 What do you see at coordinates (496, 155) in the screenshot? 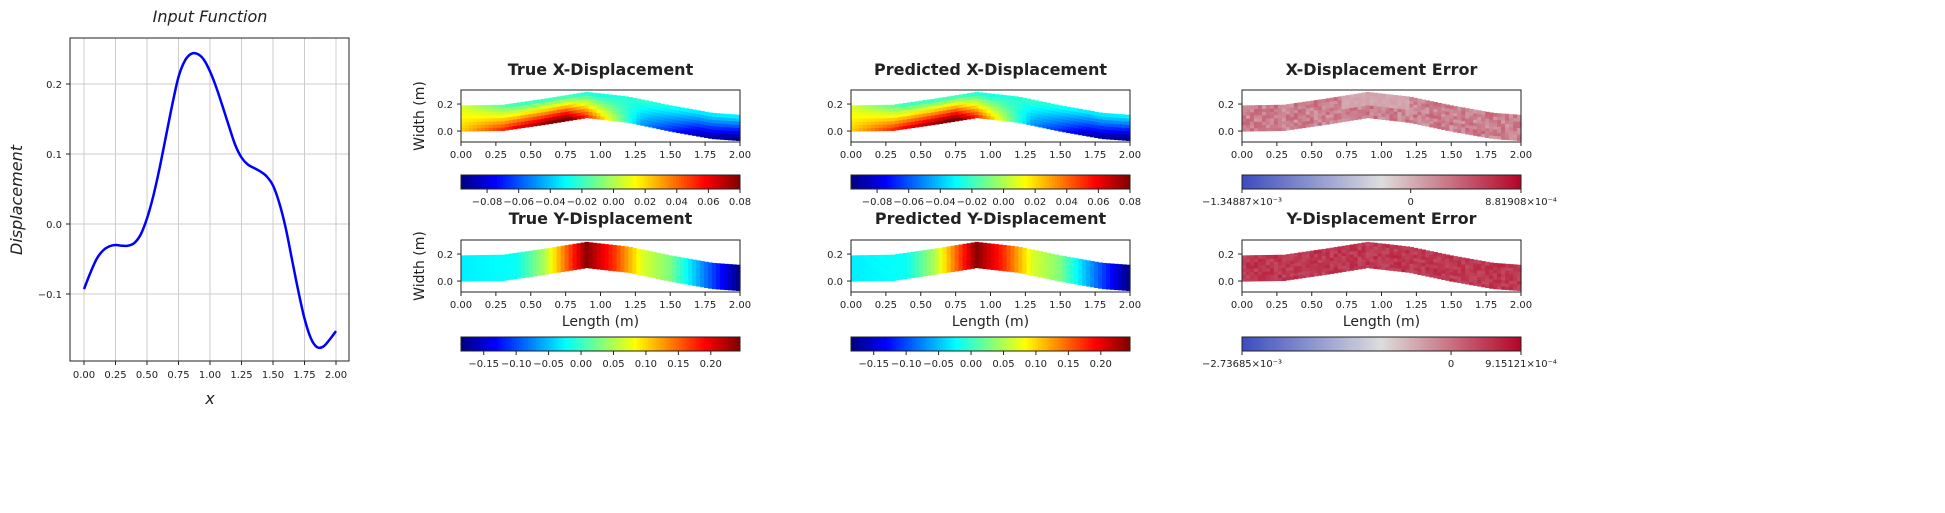
I see `x-tick-label: 0.25` at bounding box center [496, 155].